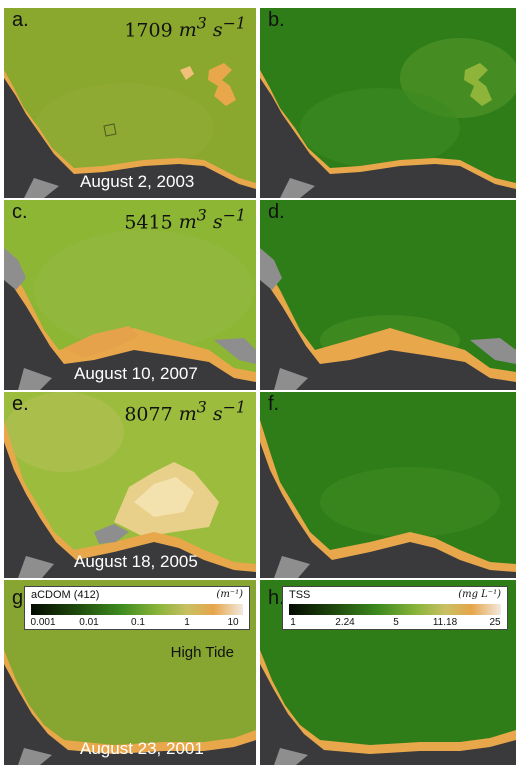 The width and height of the screenshot is (520, 769). I want to click on legend-tss-tick: 2.24, so click(345, 622).